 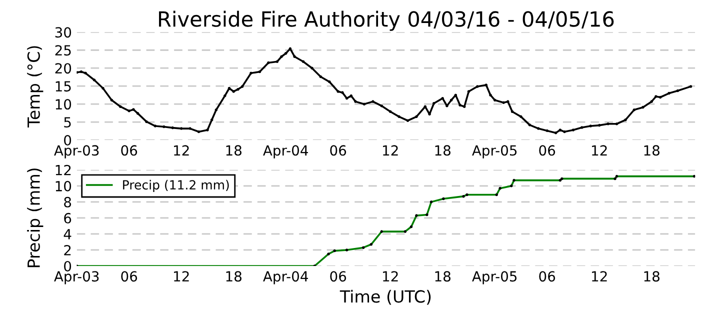 What do you see at coordinates (35, 218) in the screenshot?
I see `y-axis-title: Precip (mm)` at bounding box center [35, 218].